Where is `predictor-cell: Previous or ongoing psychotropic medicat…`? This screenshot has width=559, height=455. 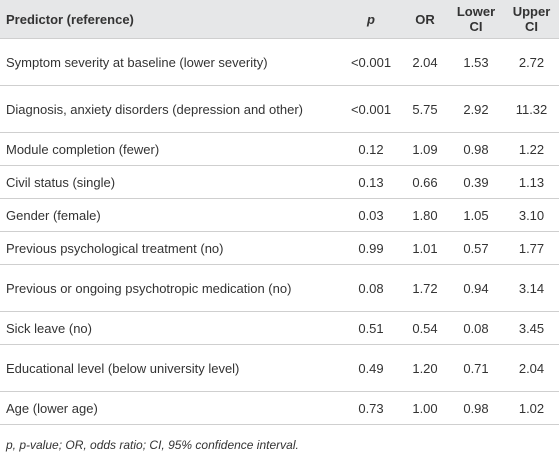 predictor-cell: Previous or ongoing psychotropic medicat… is located at coordinates (170, 288).